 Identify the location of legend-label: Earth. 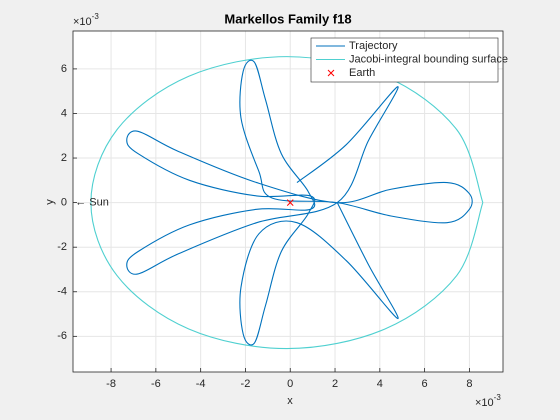
(362, 73).